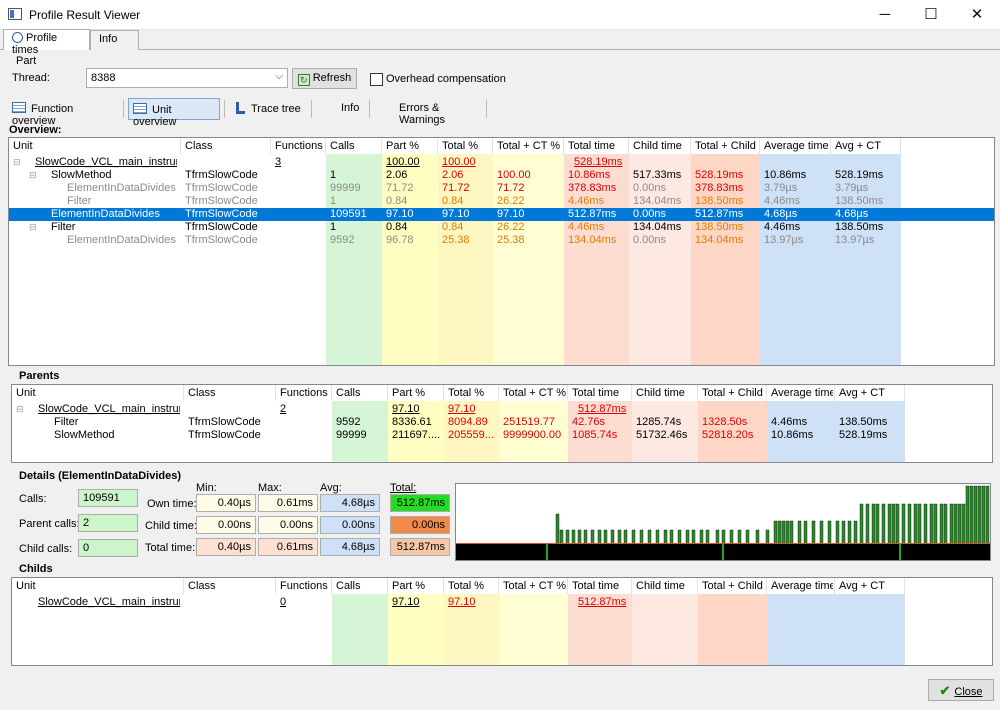 Image resolution: width=1000 pixels, height=710 pixels. What do you see at coordinates (376, 79) in the screenshot?
I see `overhead-compensation-checkbox` at bounding box center [376, 79].